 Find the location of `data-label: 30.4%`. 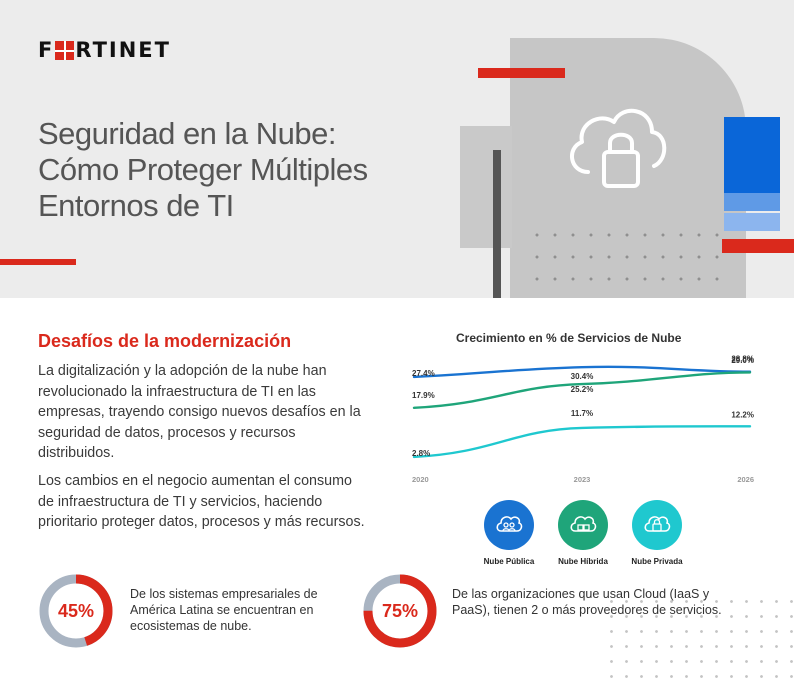

data-label: 30.4% is located at coordinates (582, 376).